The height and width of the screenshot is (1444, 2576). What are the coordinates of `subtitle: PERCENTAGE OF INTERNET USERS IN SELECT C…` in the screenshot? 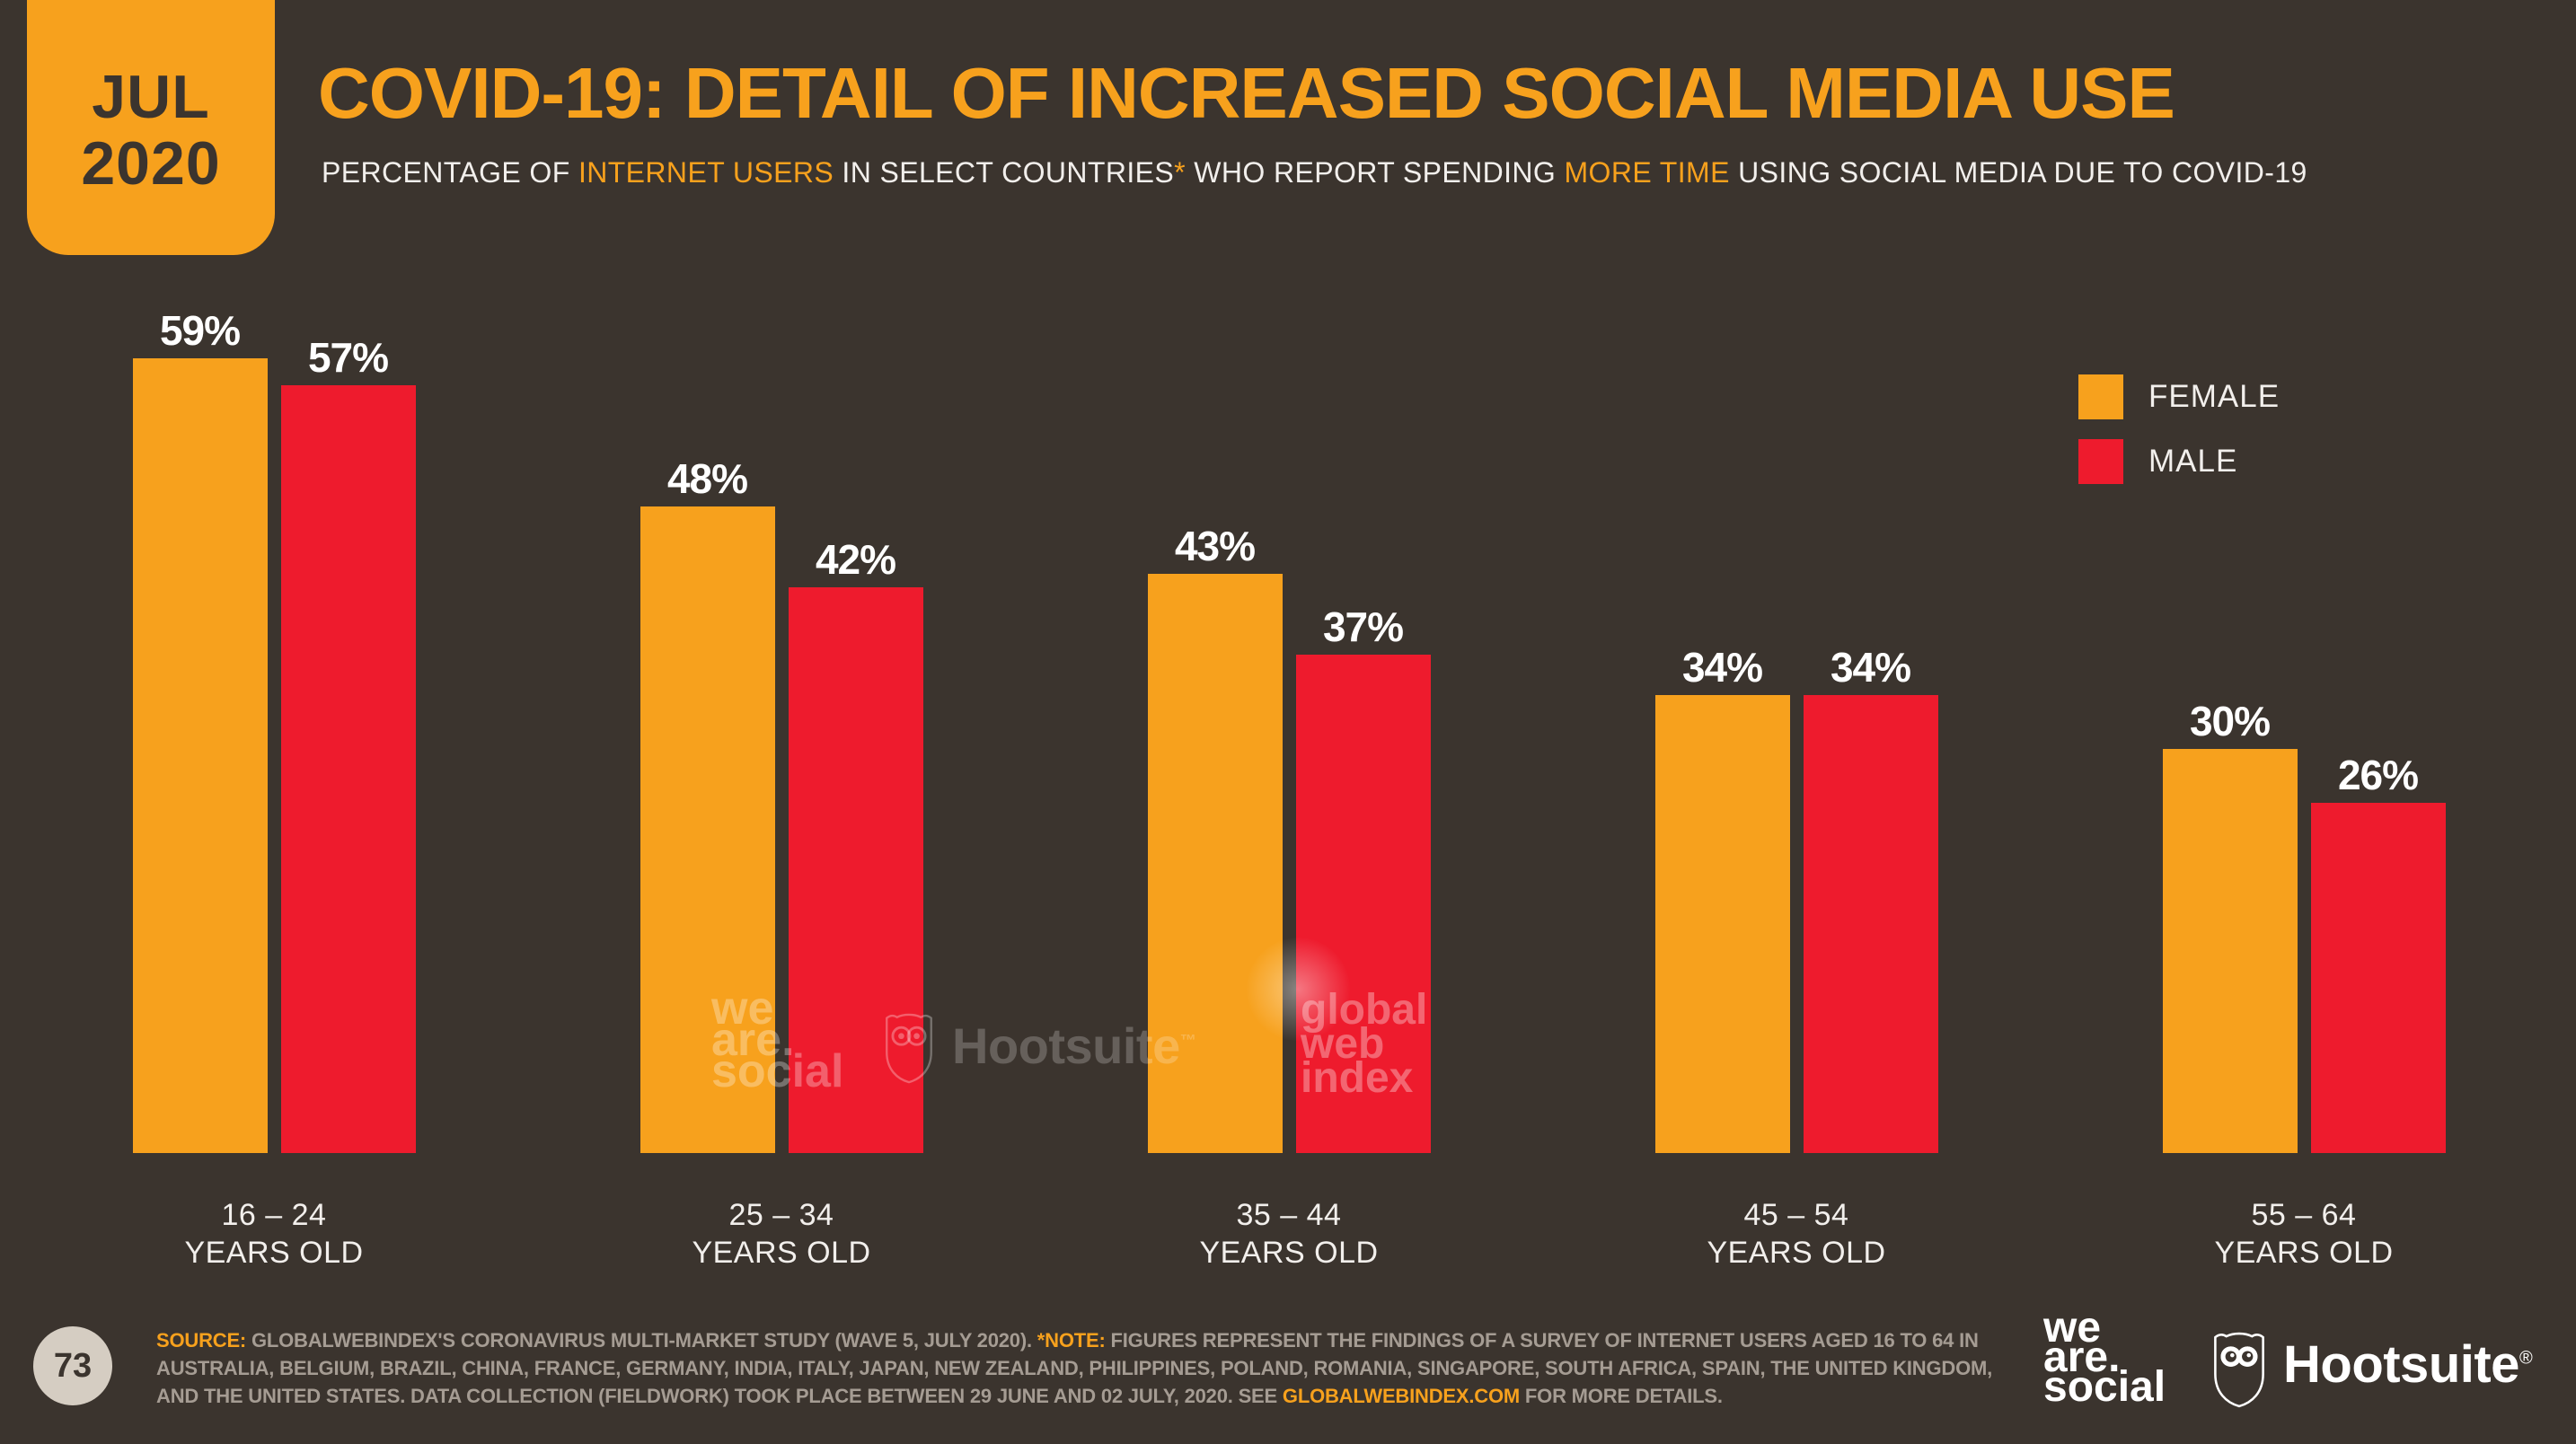 It's located at (1314, 172).